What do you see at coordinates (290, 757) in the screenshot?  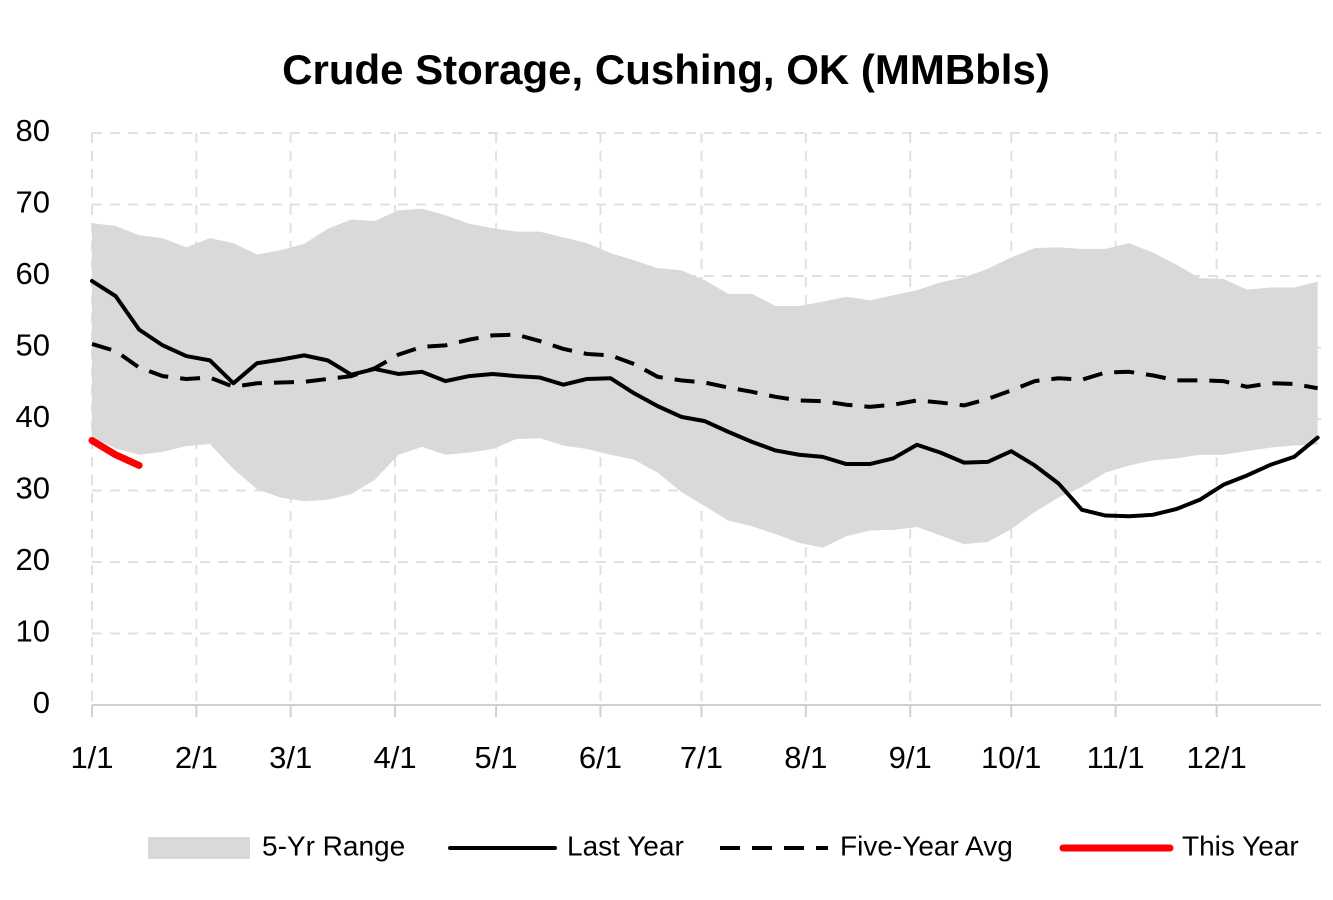 I see `x-tick-label: 3/1` at bounding box center [290, 757].